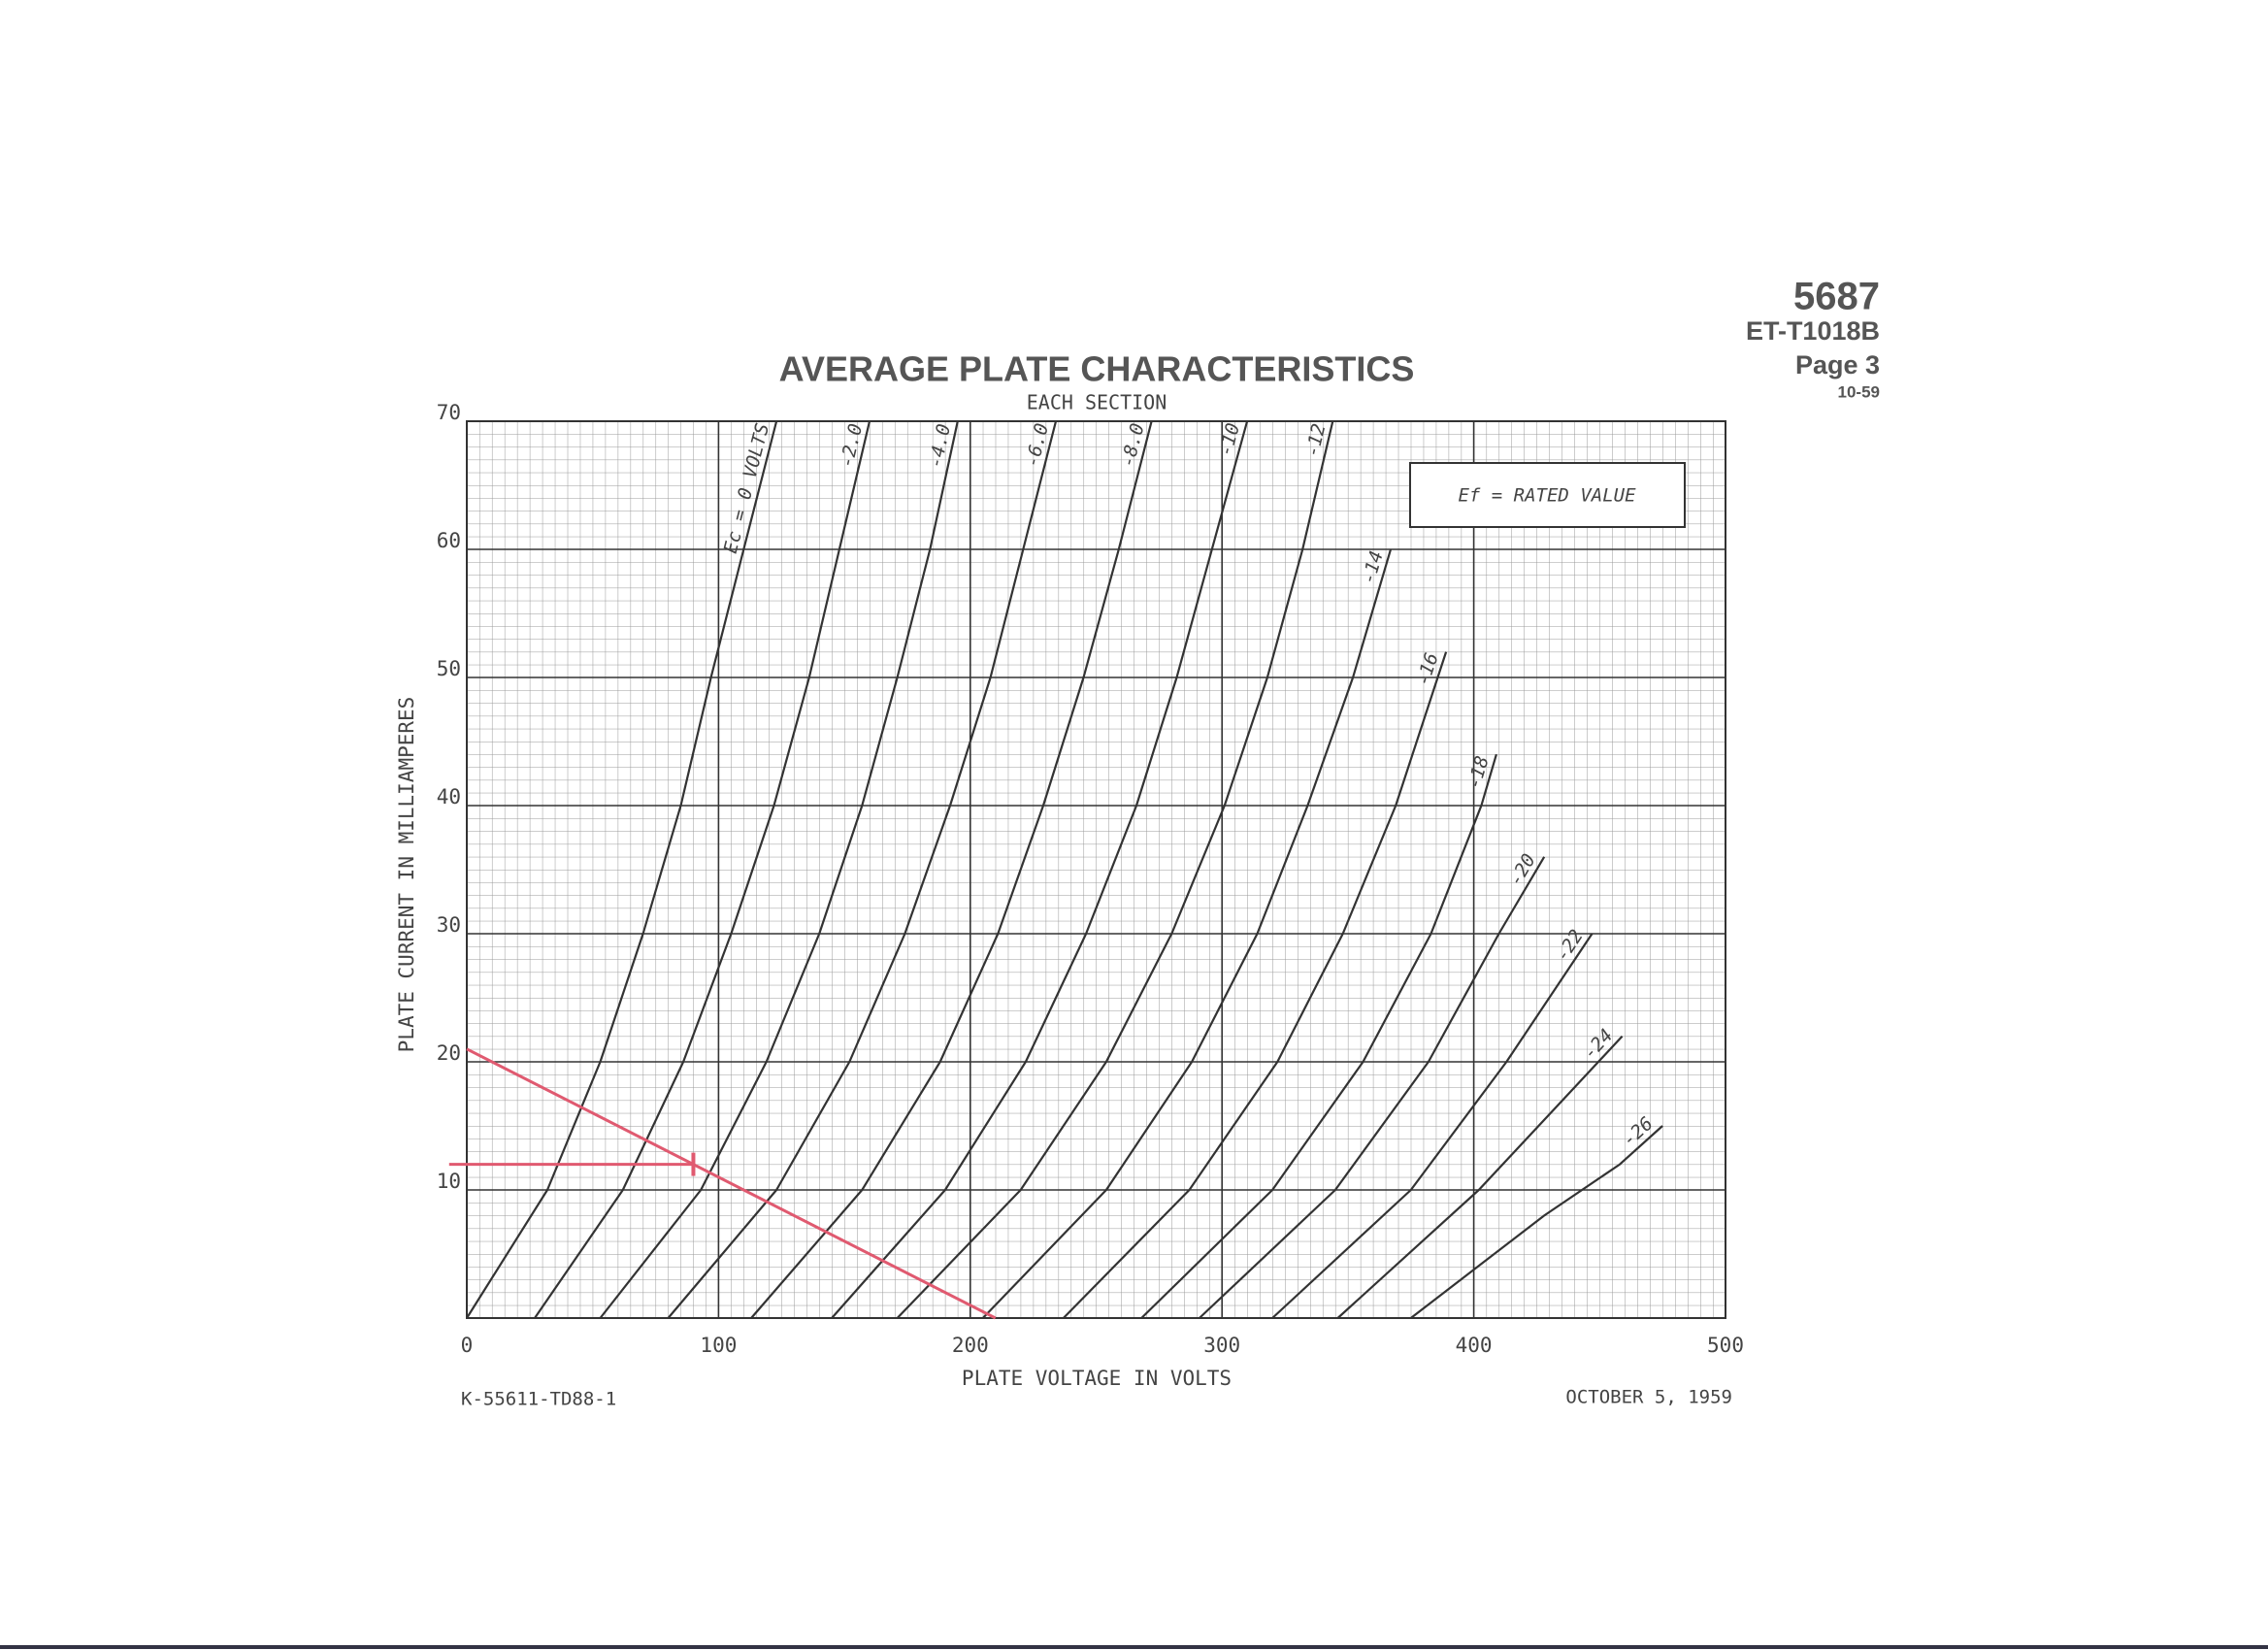  Describe the element at coordinates (449, 1181) in the screenshot. I see `y-tick-label: 10` at that location.